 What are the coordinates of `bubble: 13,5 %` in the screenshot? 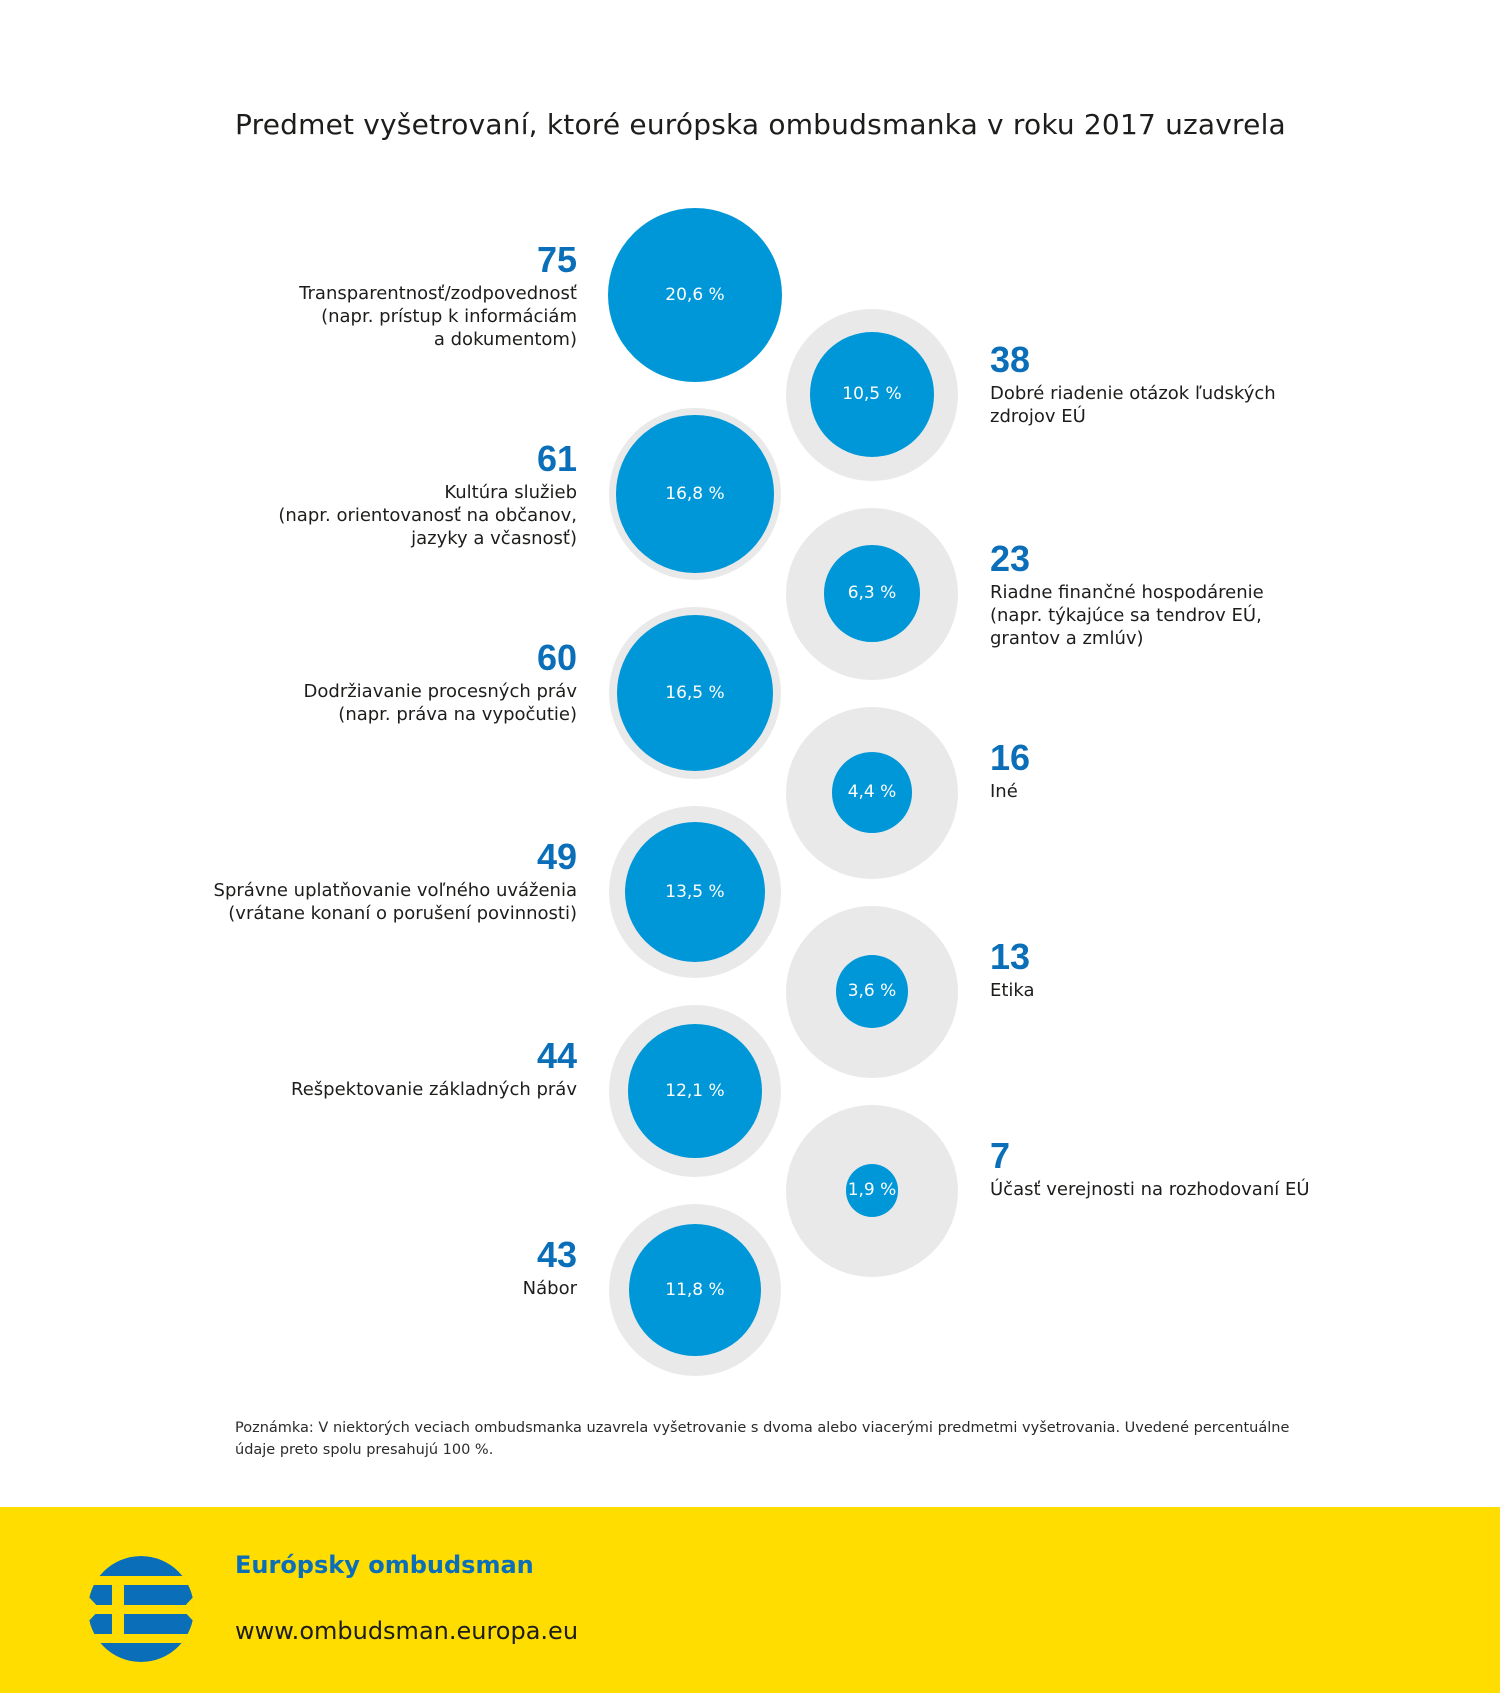 It's located at (695, 892).